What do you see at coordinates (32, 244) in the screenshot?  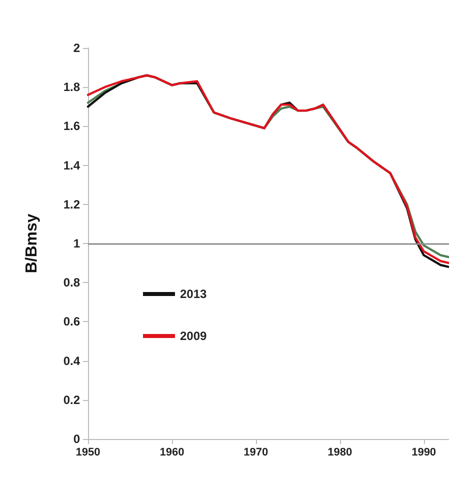 I see `y-axis-title: B/Bmsy` at bounding box center [32, 244].